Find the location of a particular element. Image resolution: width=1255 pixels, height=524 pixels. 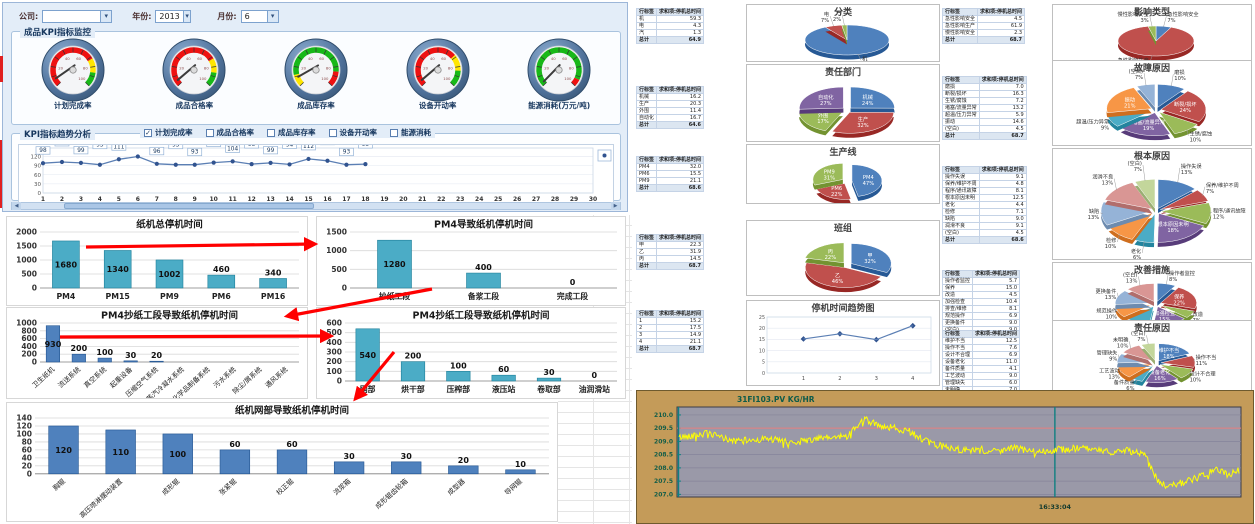

kpi-checkbox-4: 设备开动率 is located at coordinates (353, 132).